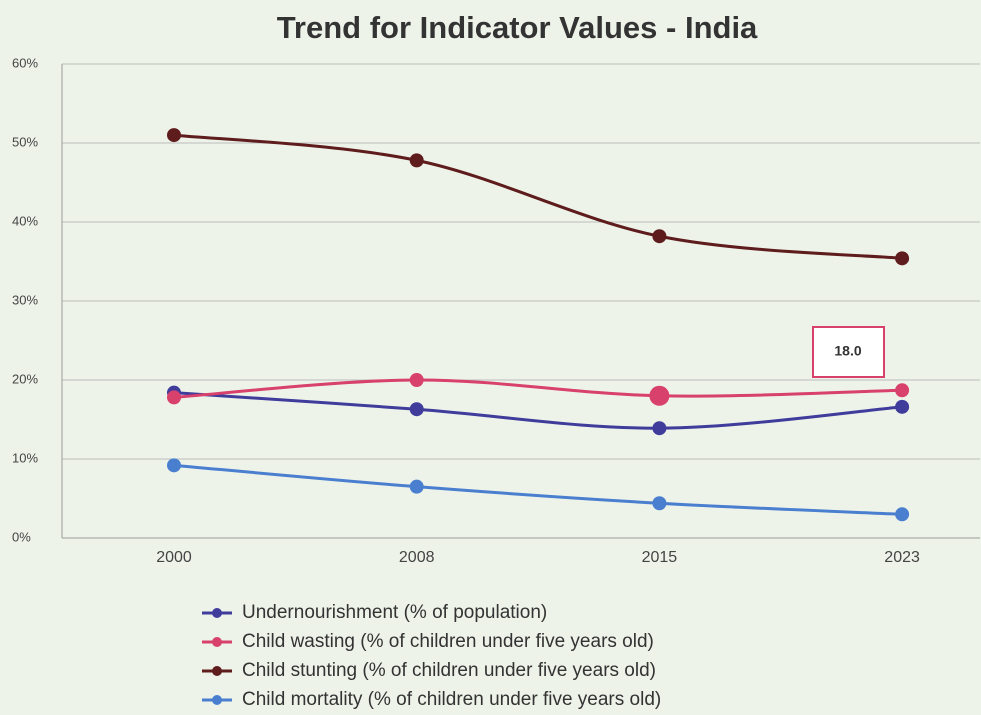  Describe the element at coordinates (21, 536) in the screenshot. I see `y-tick-label: 0%` at that location.